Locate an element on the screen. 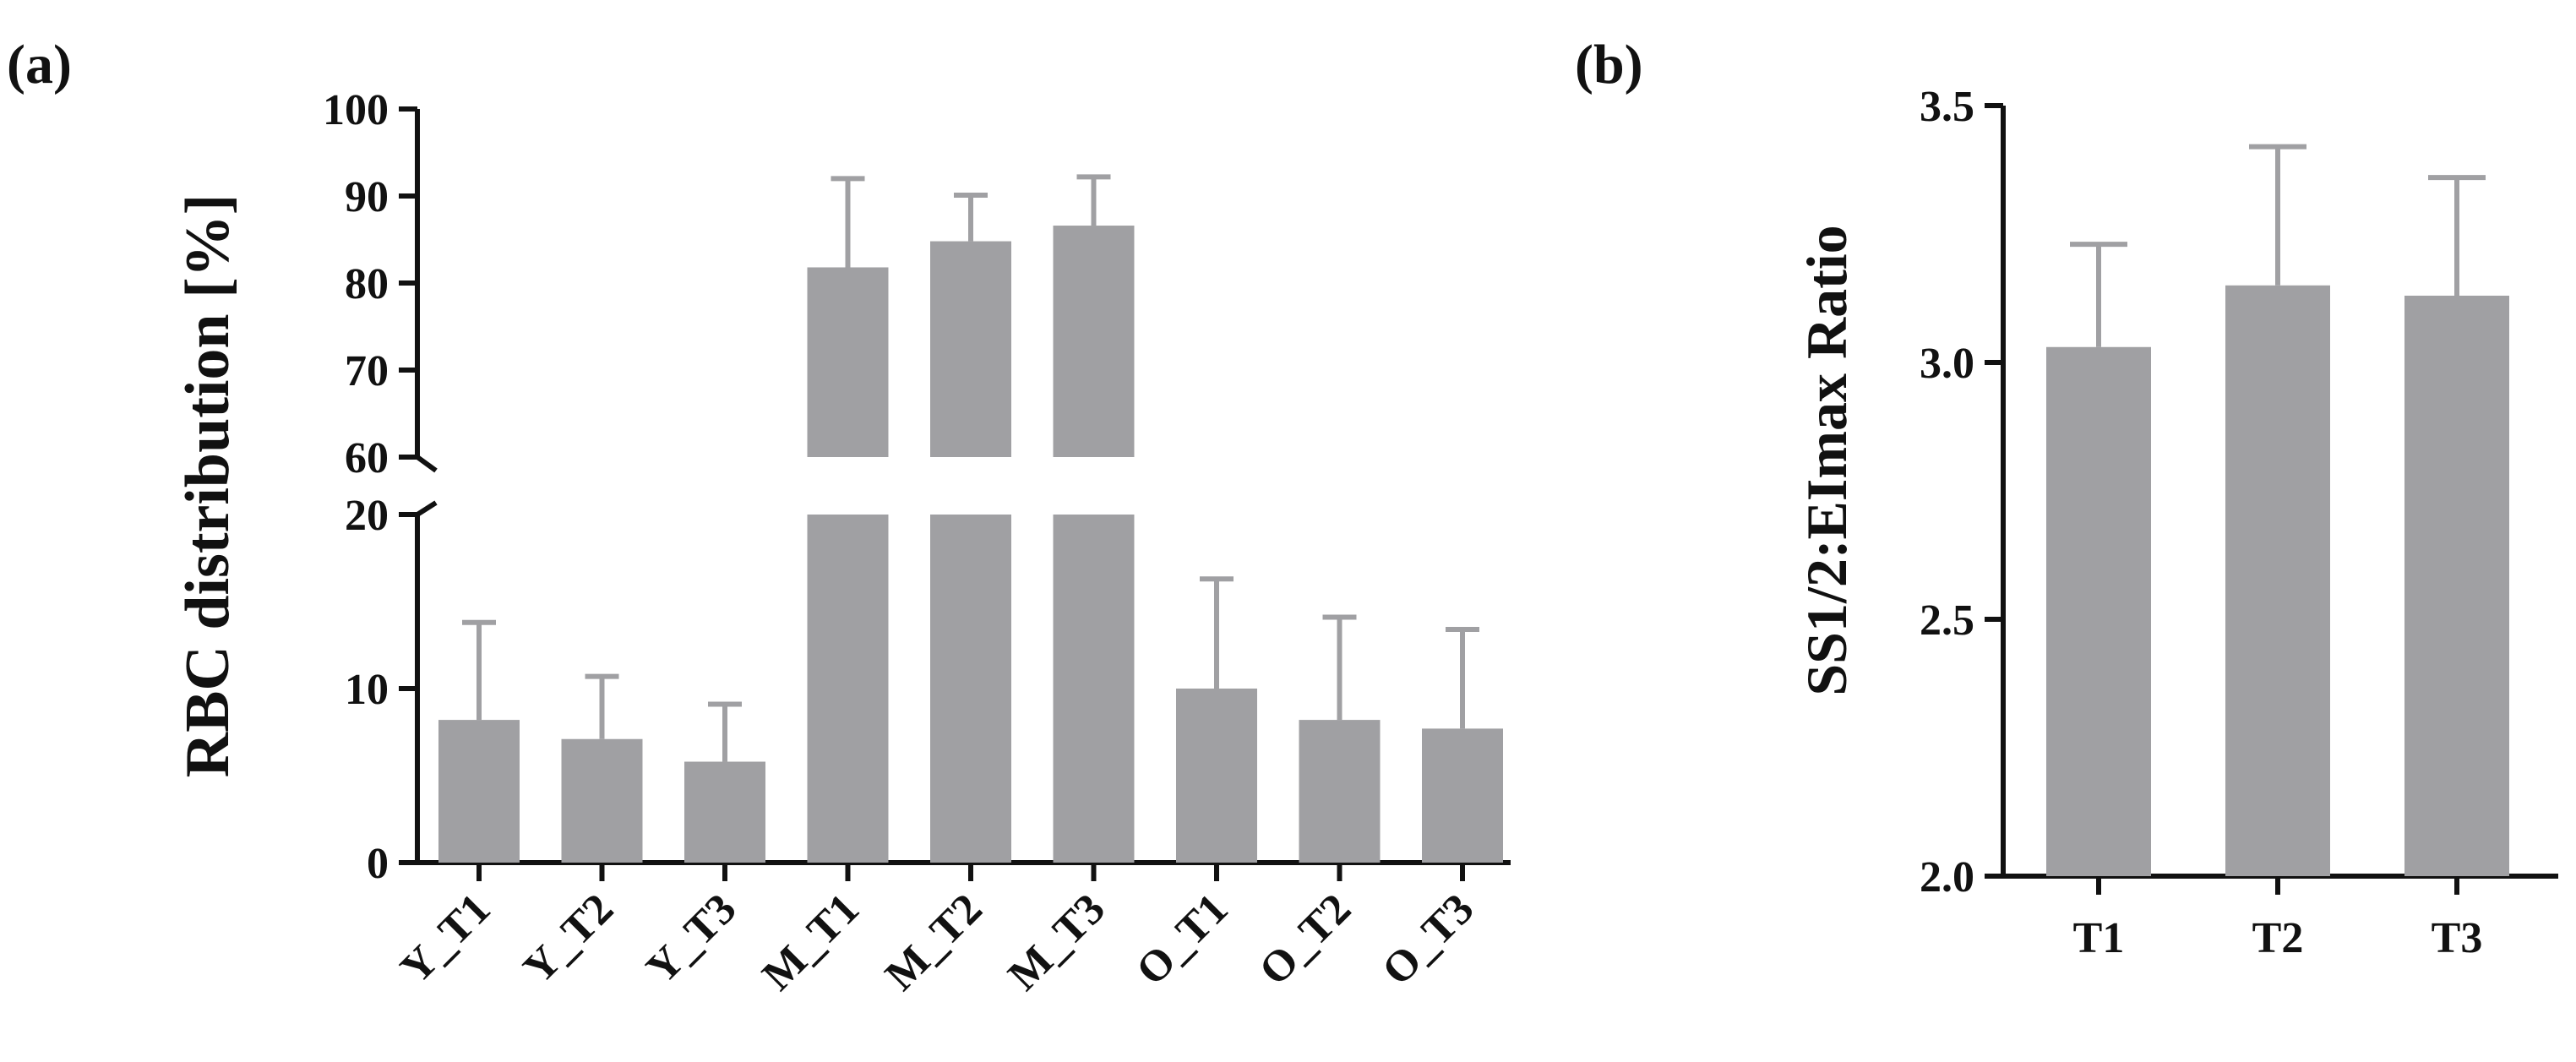 This screenshot has width=2576, height=1062. panel-a-bar-group-y-t1 is located at coordinates (479, 741).